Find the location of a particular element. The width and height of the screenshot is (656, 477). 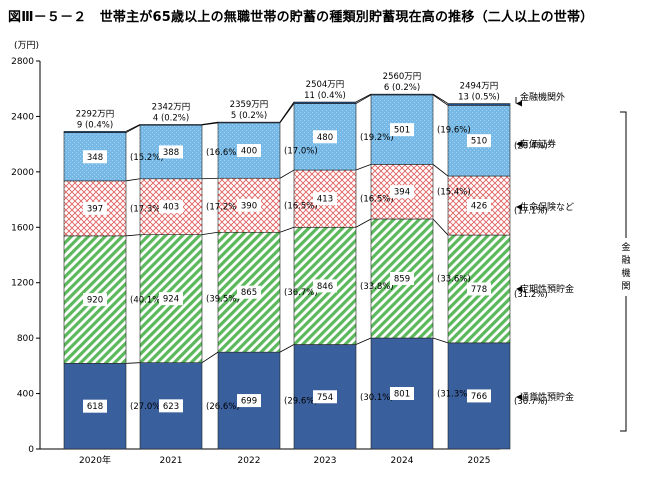

y-tick-label: 1600 is located at coordinates (22, 228).